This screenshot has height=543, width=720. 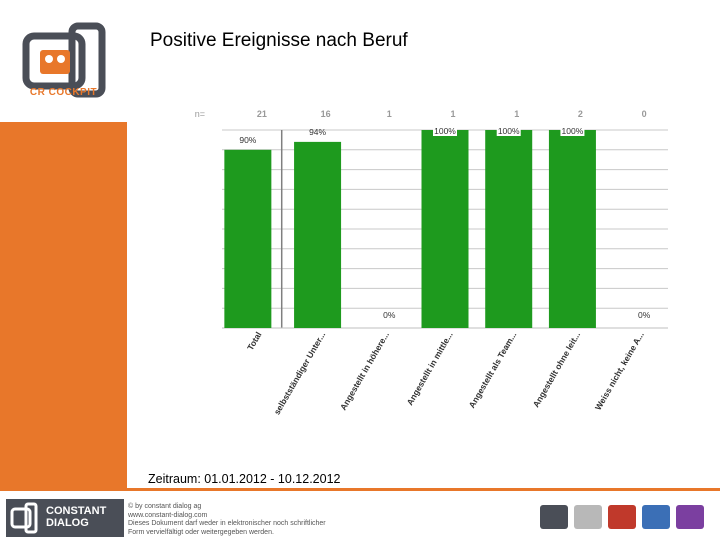 I want to click on footer-logo-text-1: CONSTANT, so click(x=76, y=511).